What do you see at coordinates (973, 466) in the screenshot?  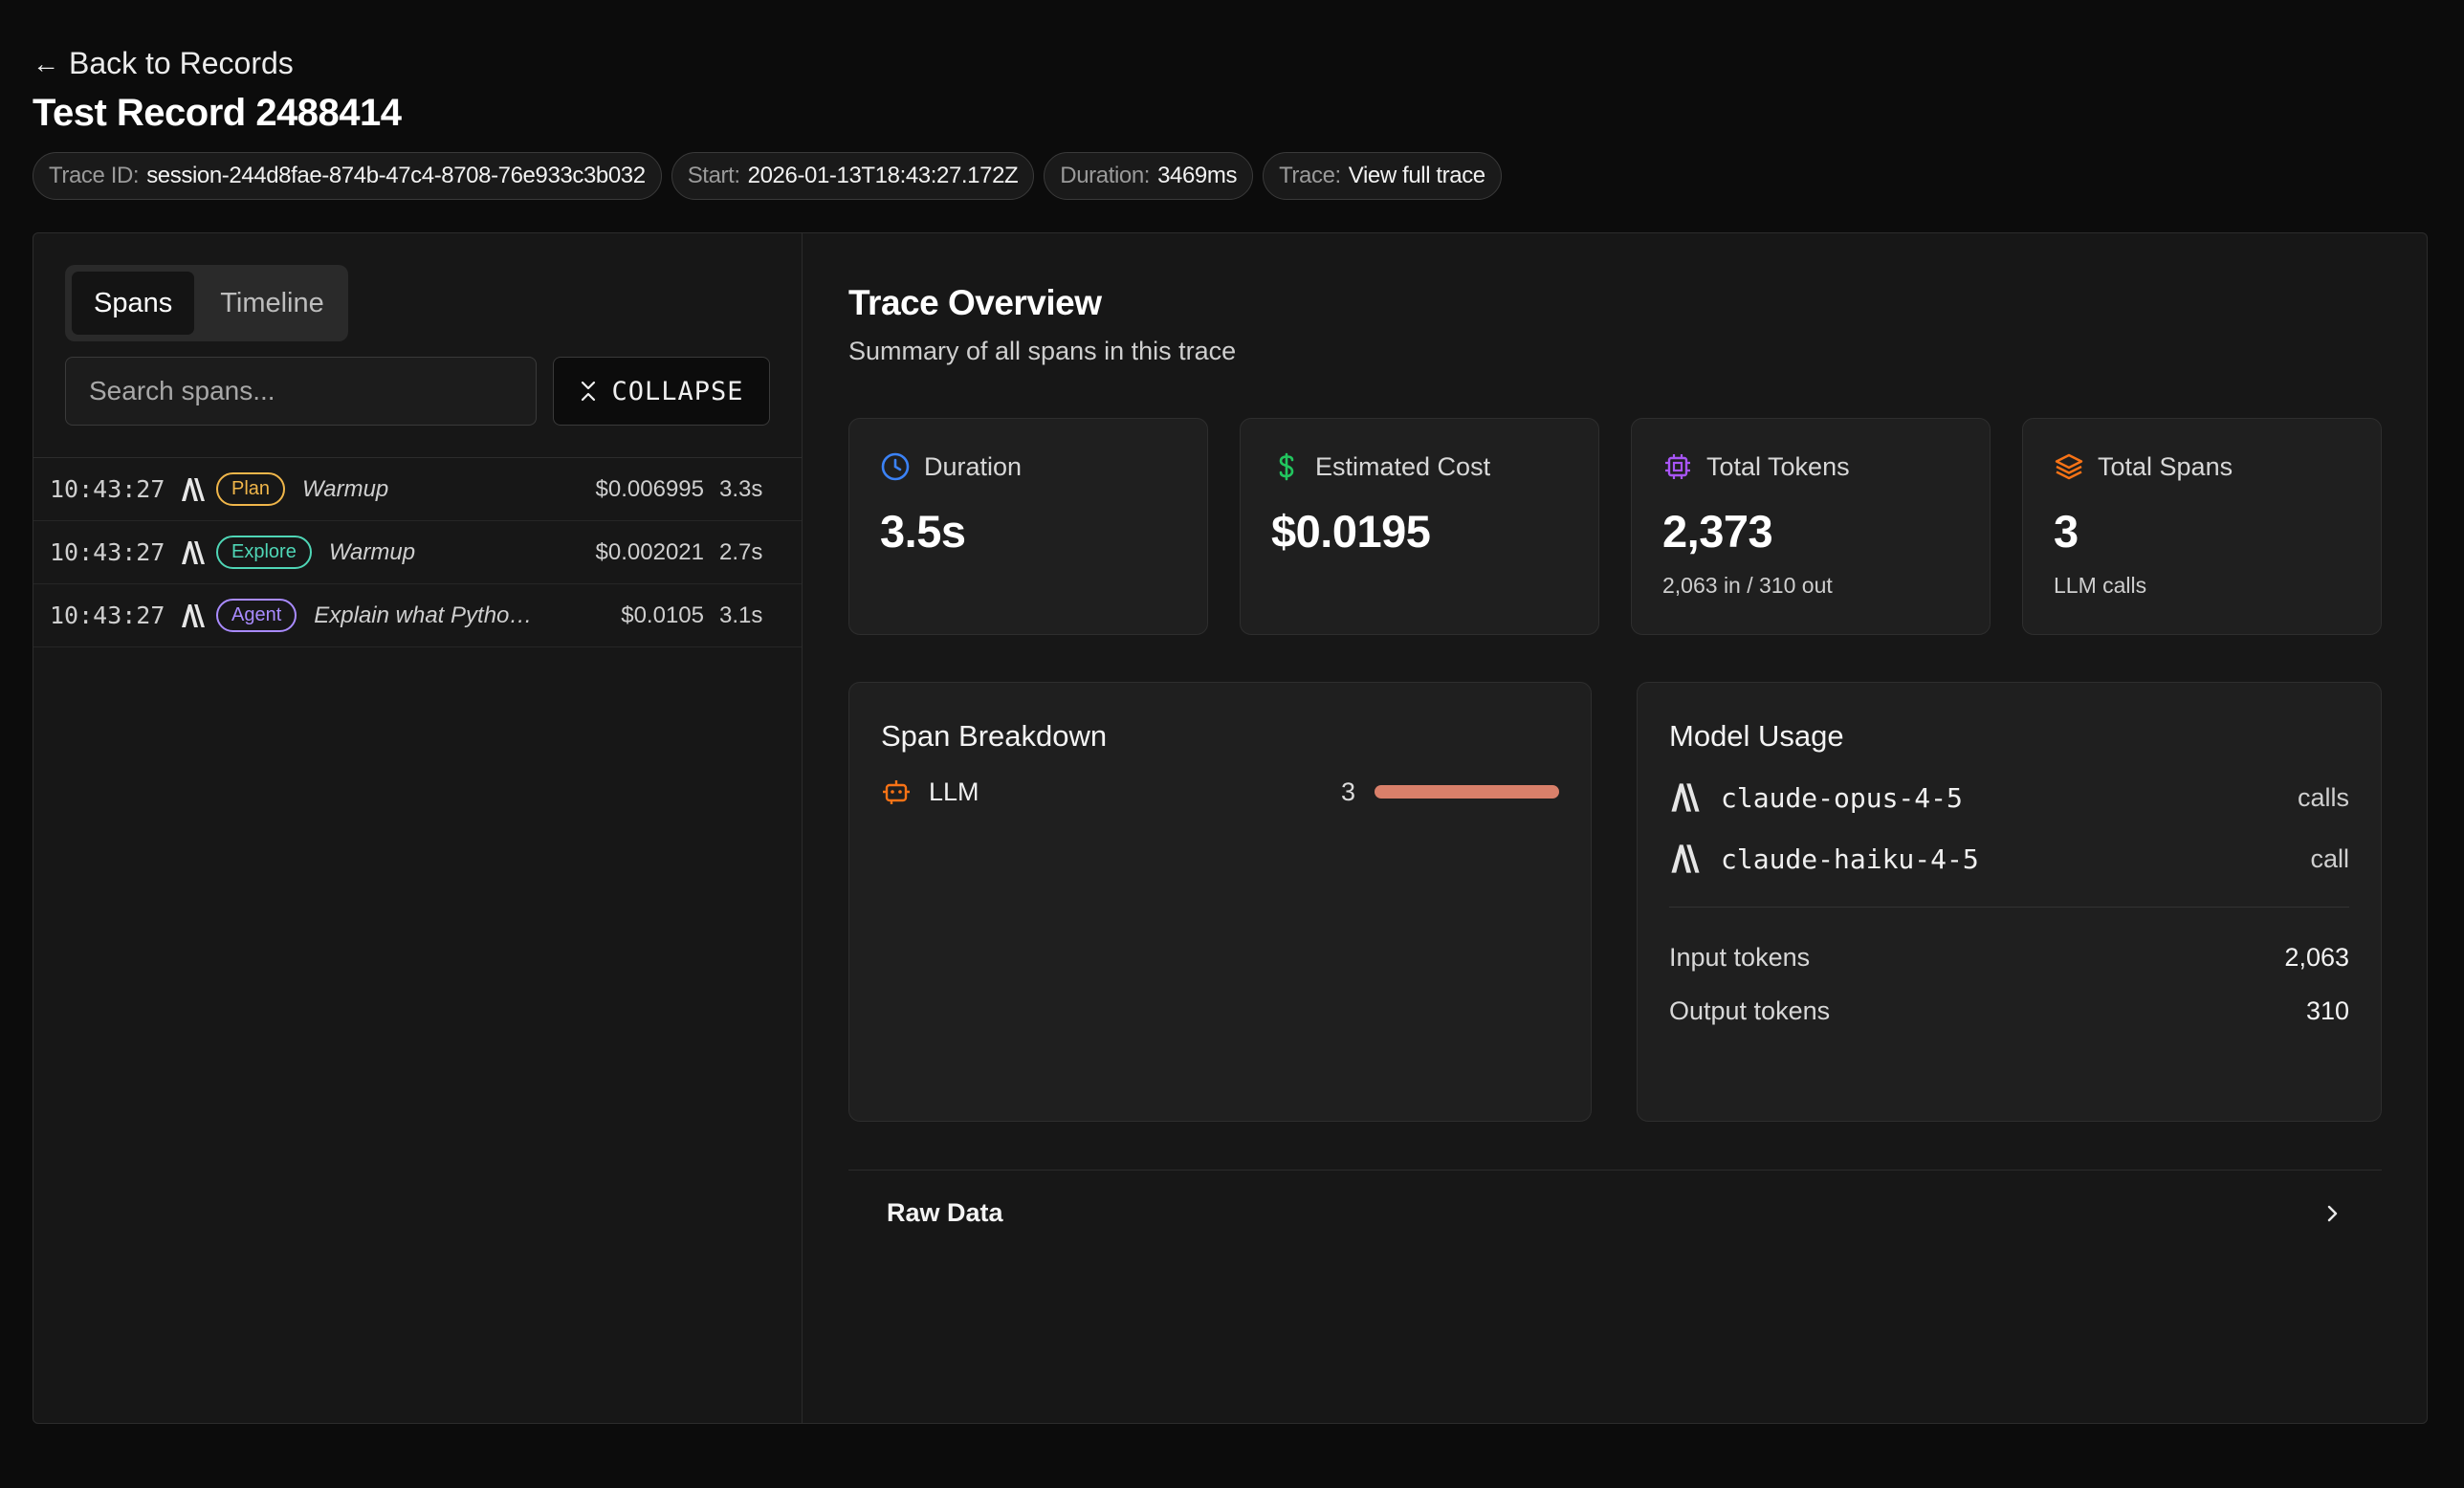 I see `stat-label: Duration` at bounding box center [973, 466].